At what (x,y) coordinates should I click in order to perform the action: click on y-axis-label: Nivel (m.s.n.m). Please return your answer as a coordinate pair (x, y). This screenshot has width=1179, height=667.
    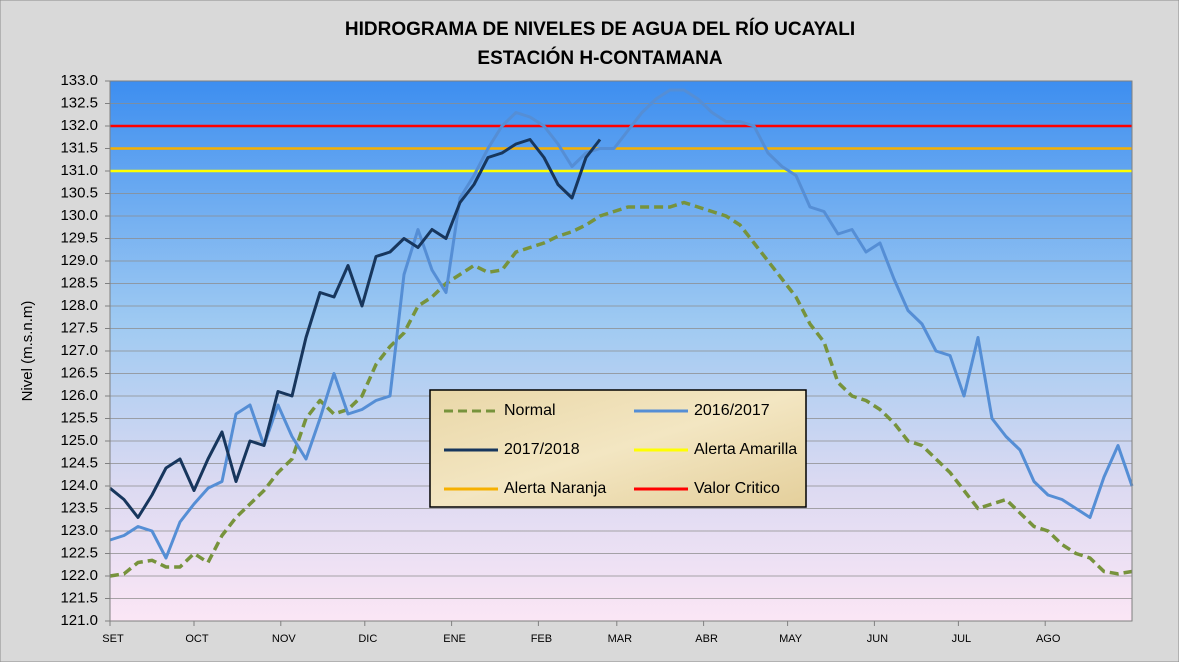
    Looking at the image, I should click on (27, 351).